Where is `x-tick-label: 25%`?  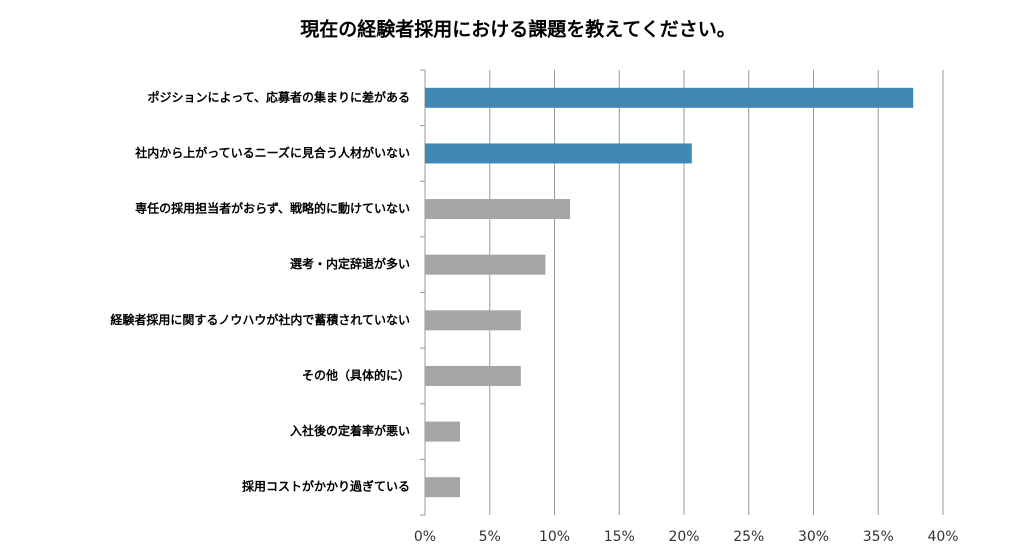
x-tick-label: 25% is located at coordinates (748, 537).